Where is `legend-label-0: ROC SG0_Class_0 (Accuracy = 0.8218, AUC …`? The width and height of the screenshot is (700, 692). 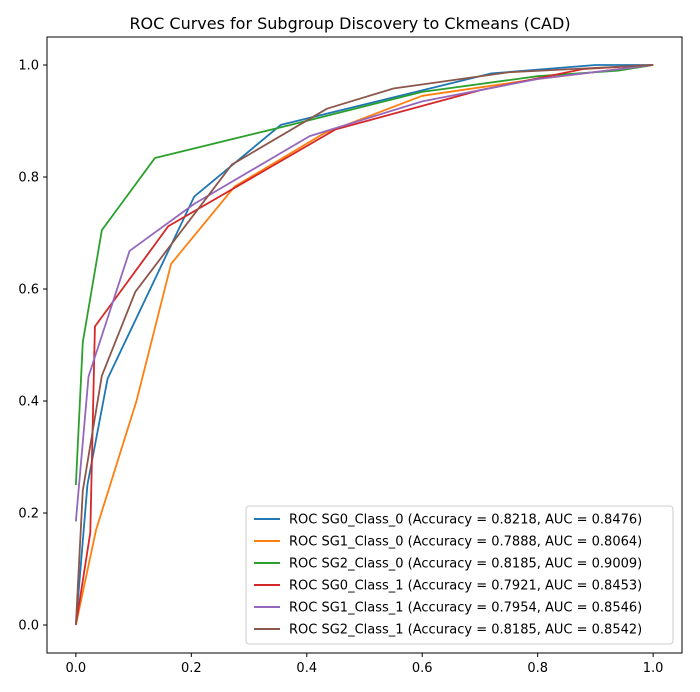
legend-label-0: ROC SG0_Class_0 (Accuracy = 0.8218, AUC … is located at coordinates (465, 520).